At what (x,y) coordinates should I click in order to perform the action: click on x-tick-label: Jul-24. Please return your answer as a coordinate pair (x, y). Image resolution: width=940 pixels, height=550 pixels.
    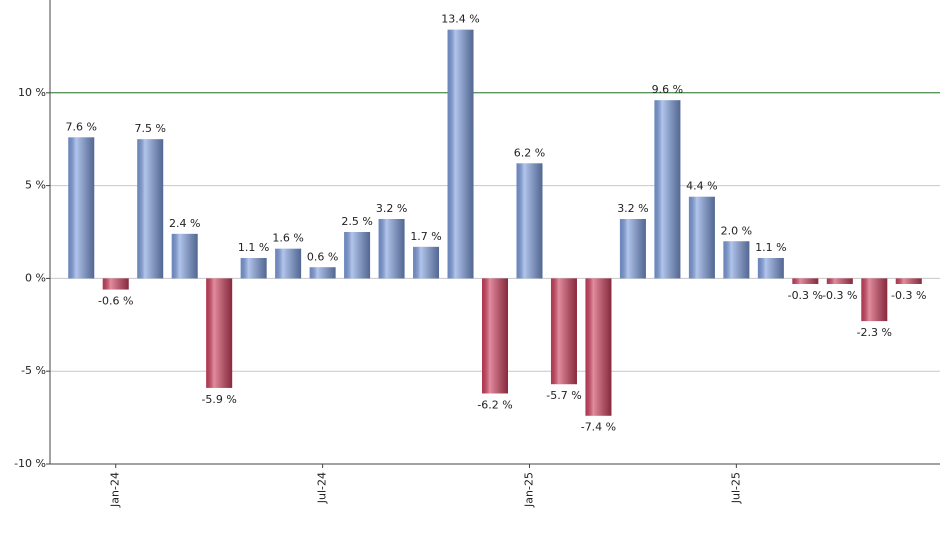
    Looking at the image, I should click on (322, 488).